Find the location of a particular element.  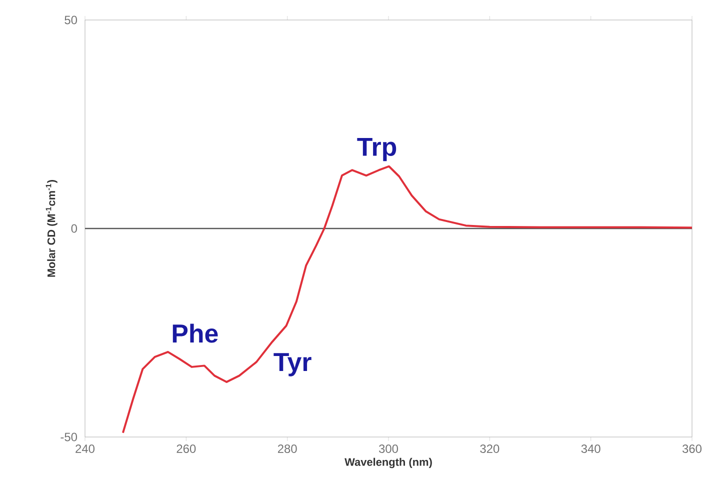

y-tick-label: 0 is located at coordinates (74, 228).